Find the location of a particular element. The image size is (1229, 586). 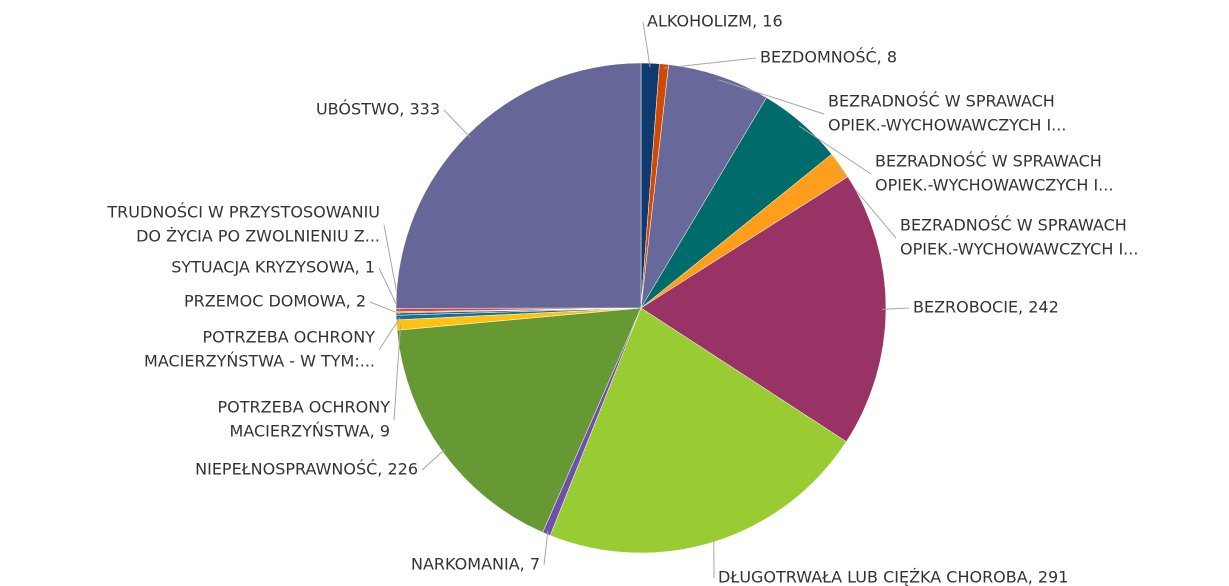

data-label: DŁUGOTRWAŁA LUB CIĘŻKA CHOROBA, 291 is located at coordinates (893, 577).